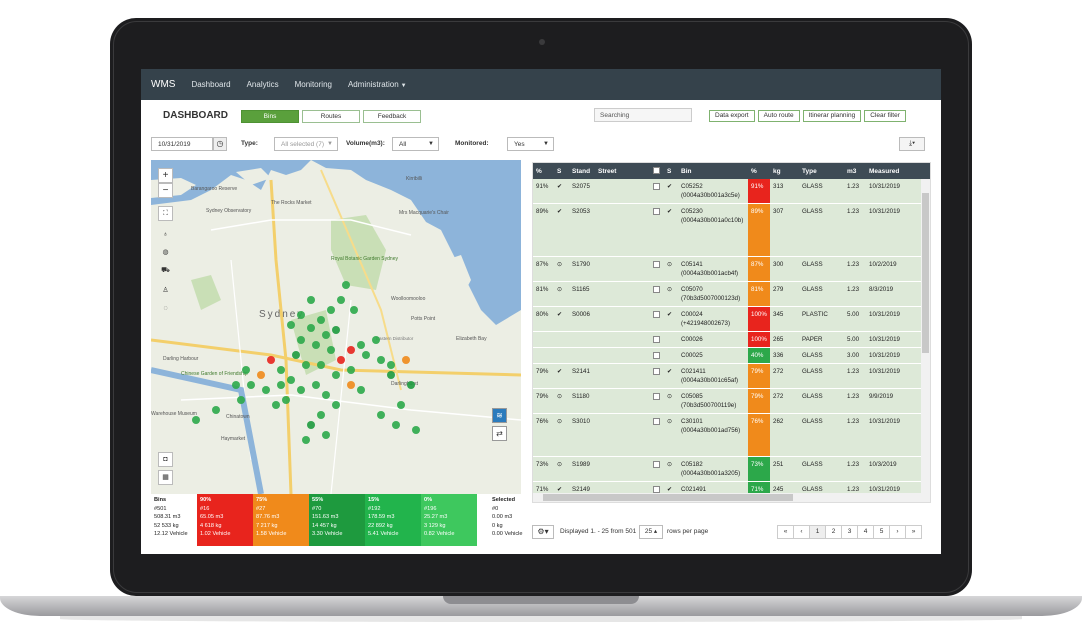 Image resolution: width=1082 pixels, height=632 pixels. Describe the element at coordinates (165, 290) in the screenshot. I see `person-icon: ♙` at that location.